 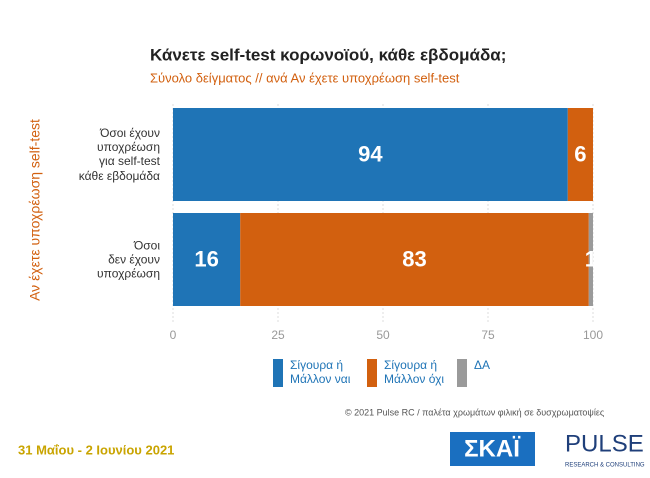 I want to click on logo-sub: RESEARCH & CONSULTING, so click(x=605, y=466).